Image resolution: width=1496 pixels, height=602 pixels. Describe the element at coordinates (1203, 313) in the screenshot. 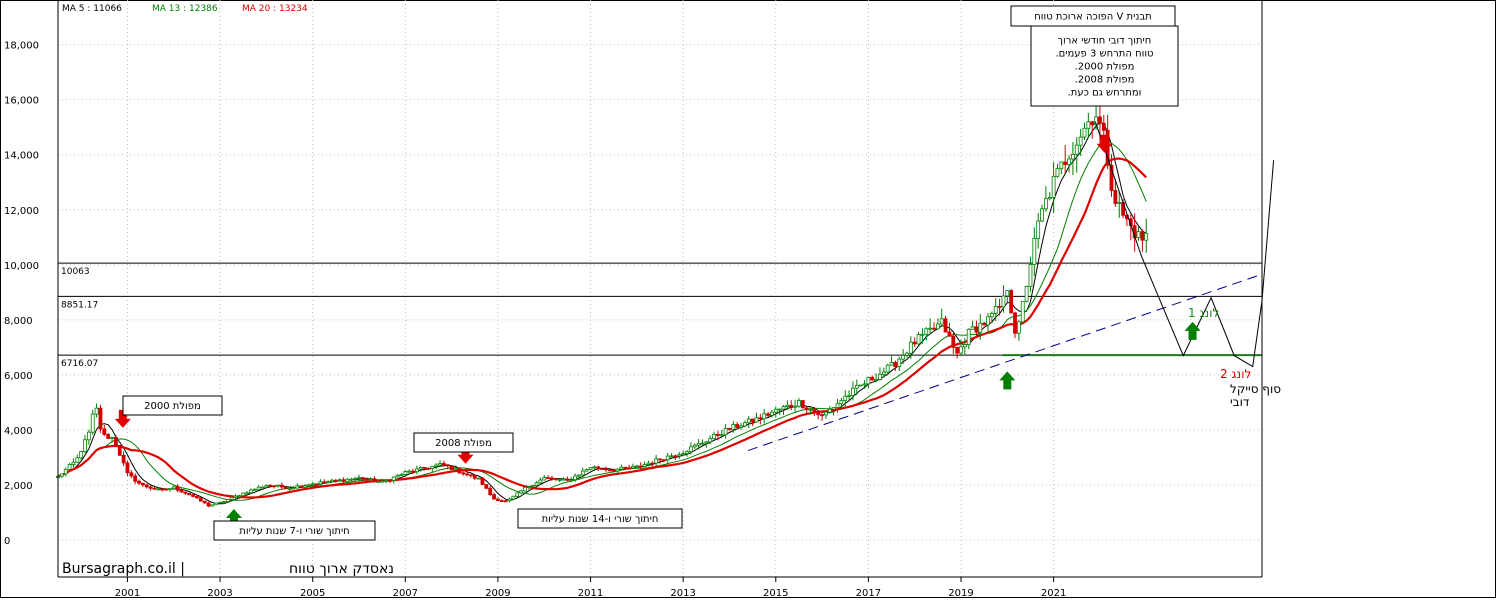

I see `label-long-1: לונג 1` at that location.